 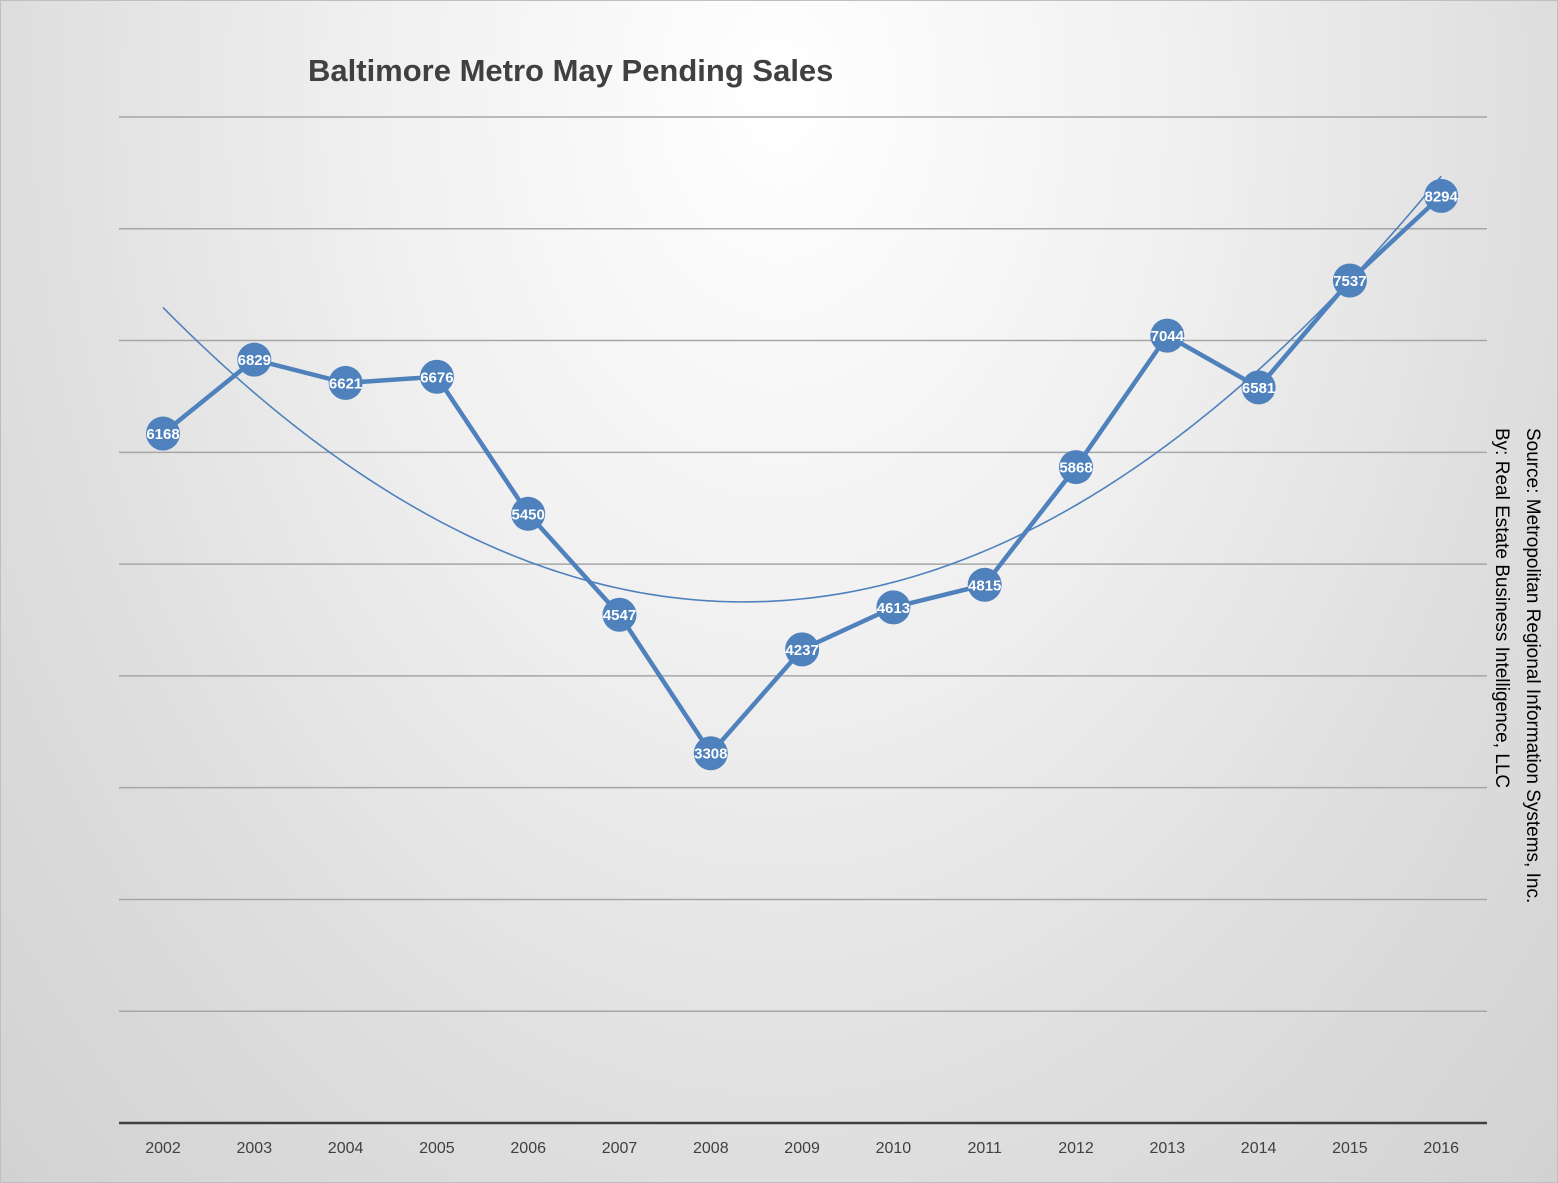 I want to click on data-label: 4613, so click(x=893, y=608).